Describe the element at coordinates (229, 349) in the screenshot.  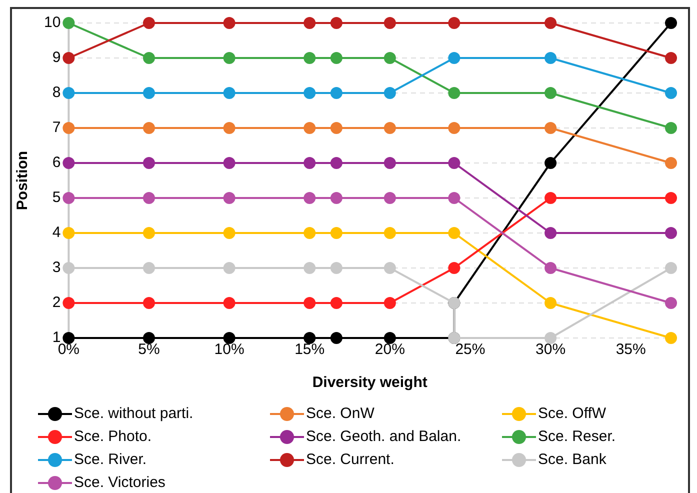
I see `x-tick-label: 10%` at that location.